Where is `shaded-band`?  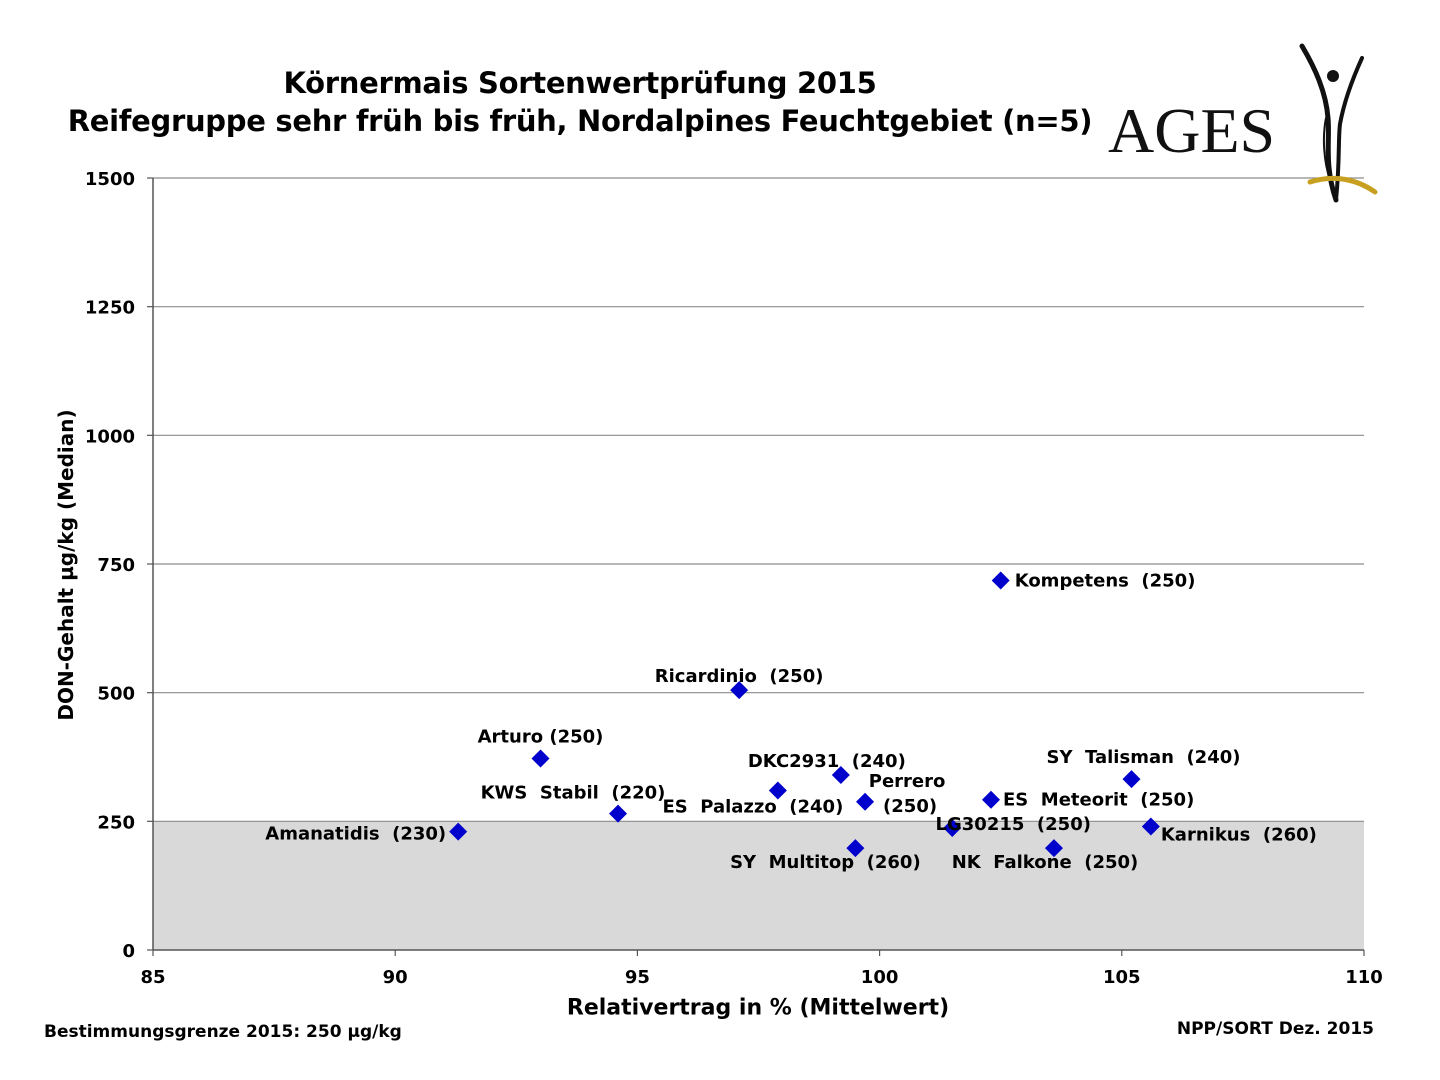
shaded-band is located at coordinates (758, 885).